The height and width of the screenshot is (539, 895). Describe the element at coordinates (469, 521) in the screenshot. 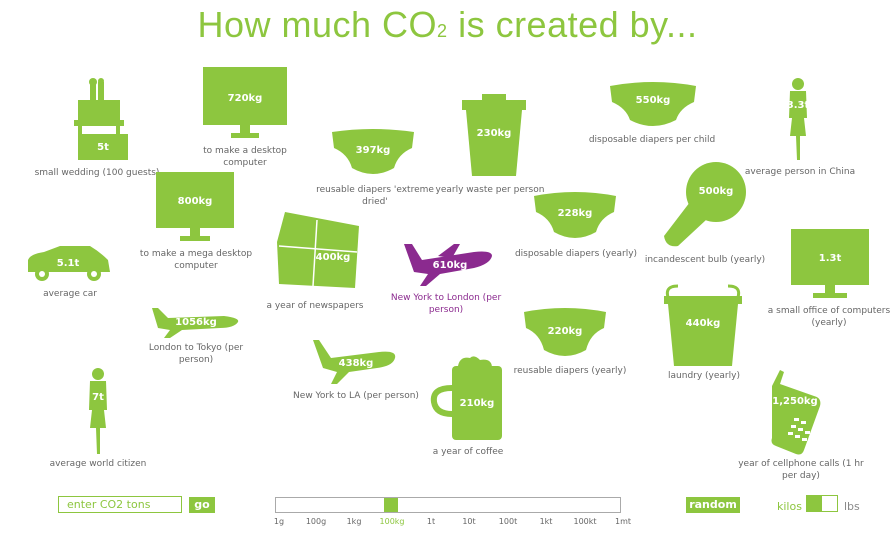

I see `scale-tick: 10t` at that location.